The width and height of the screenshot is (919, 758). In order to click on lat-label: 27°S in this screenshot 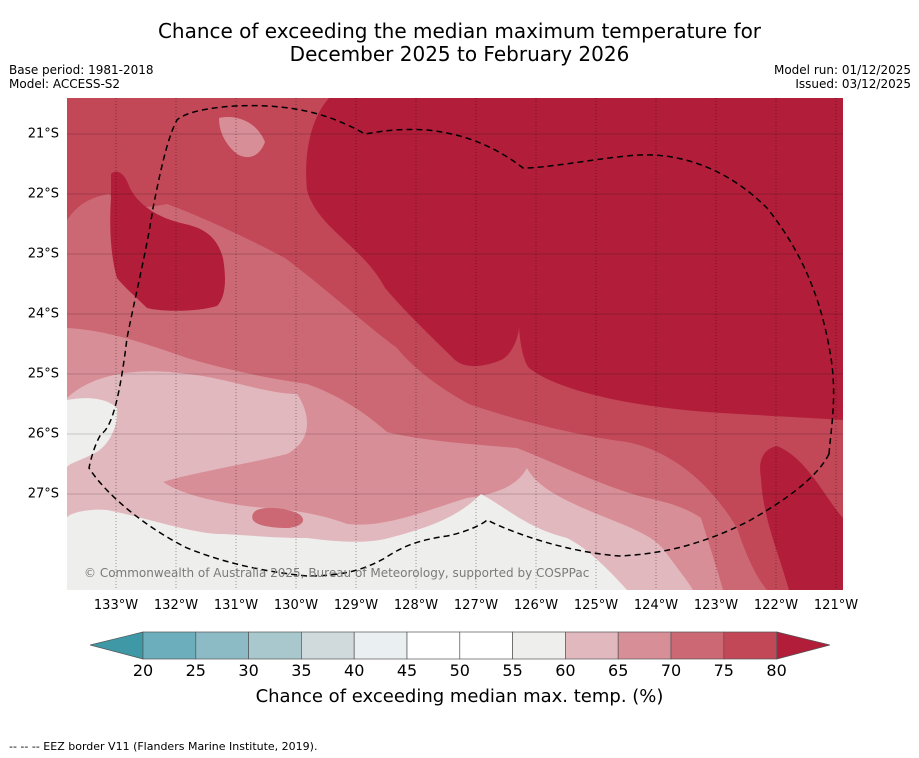, I will do `click(43, 494)`.